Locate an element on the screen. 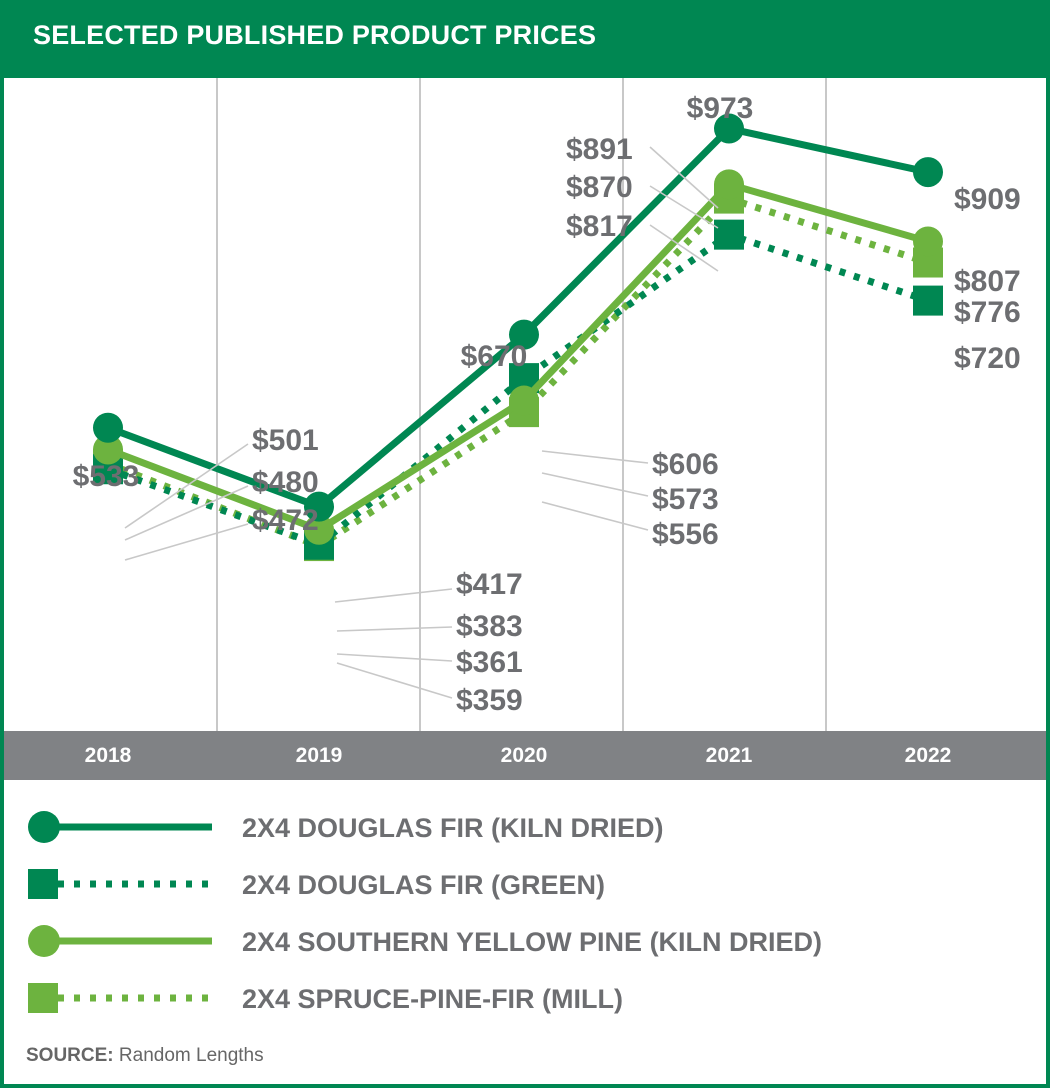  legend-label-3: 2X4 SOUTHERN YELLOW PINE (KILN DRIED) is located at coordinates (532, 942).